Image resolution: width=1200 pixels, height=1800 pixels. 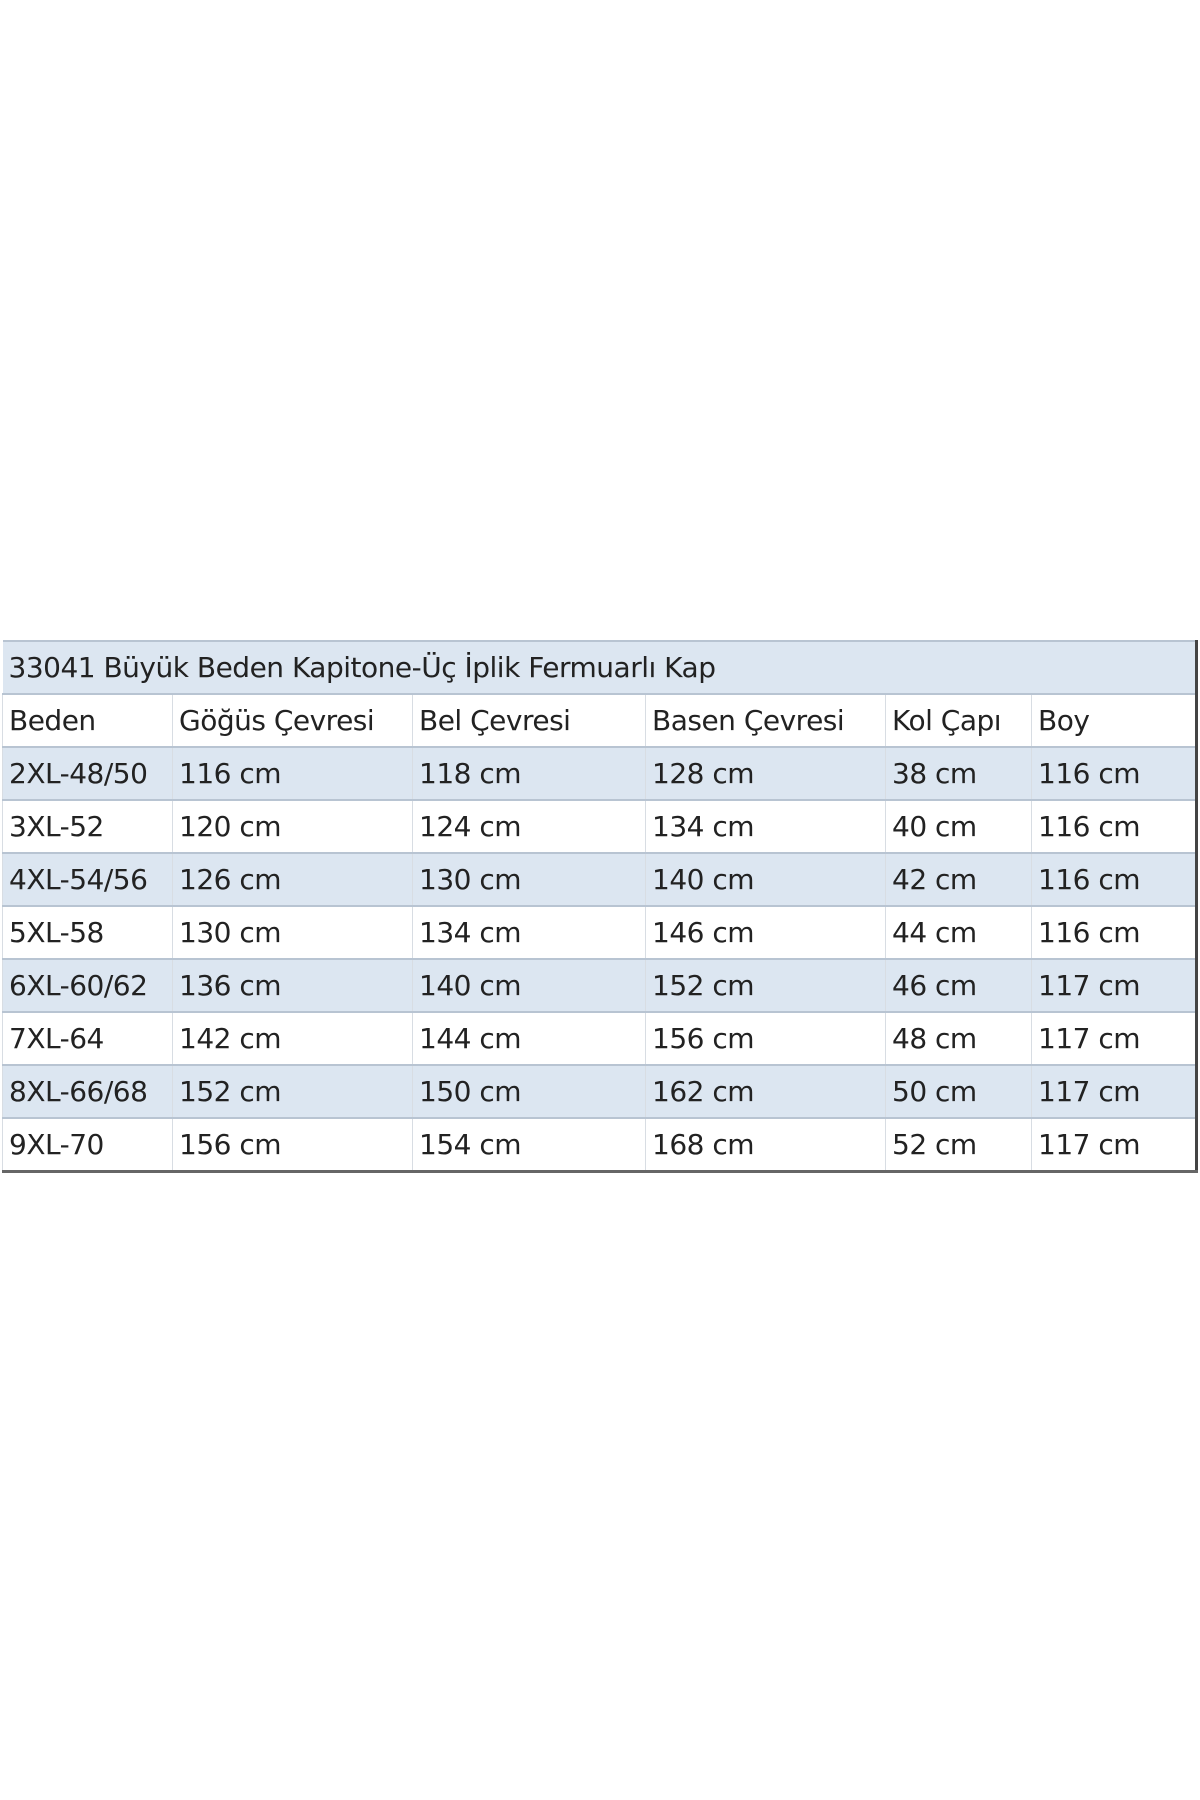 I want to click on table-cell: 46 cm, so click(x=958, y=985).